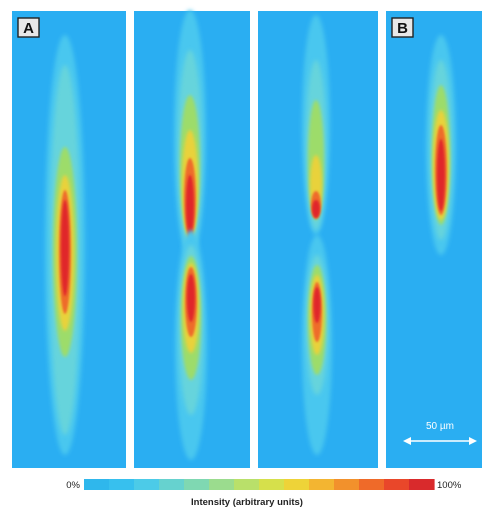 The image size is (494, 510). I want to click on panel-a2-beam-upper, so click(190, 135).